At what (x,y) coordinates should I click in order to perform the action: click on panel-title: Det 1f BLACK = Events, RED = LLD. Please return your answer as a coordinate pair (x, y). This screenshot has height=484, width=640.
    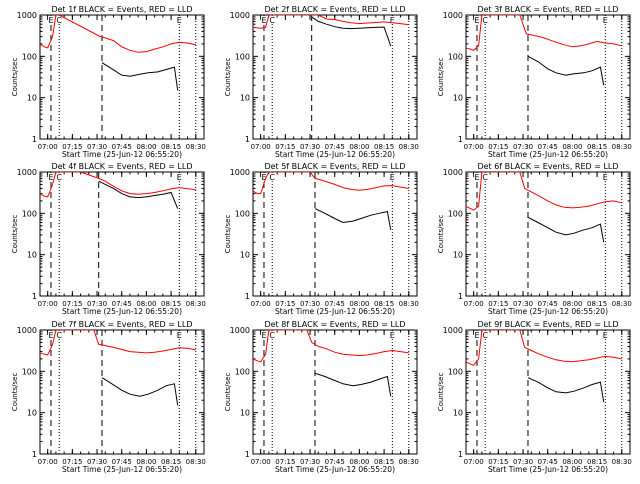
    Looking at the image, I should click on (121, 9).